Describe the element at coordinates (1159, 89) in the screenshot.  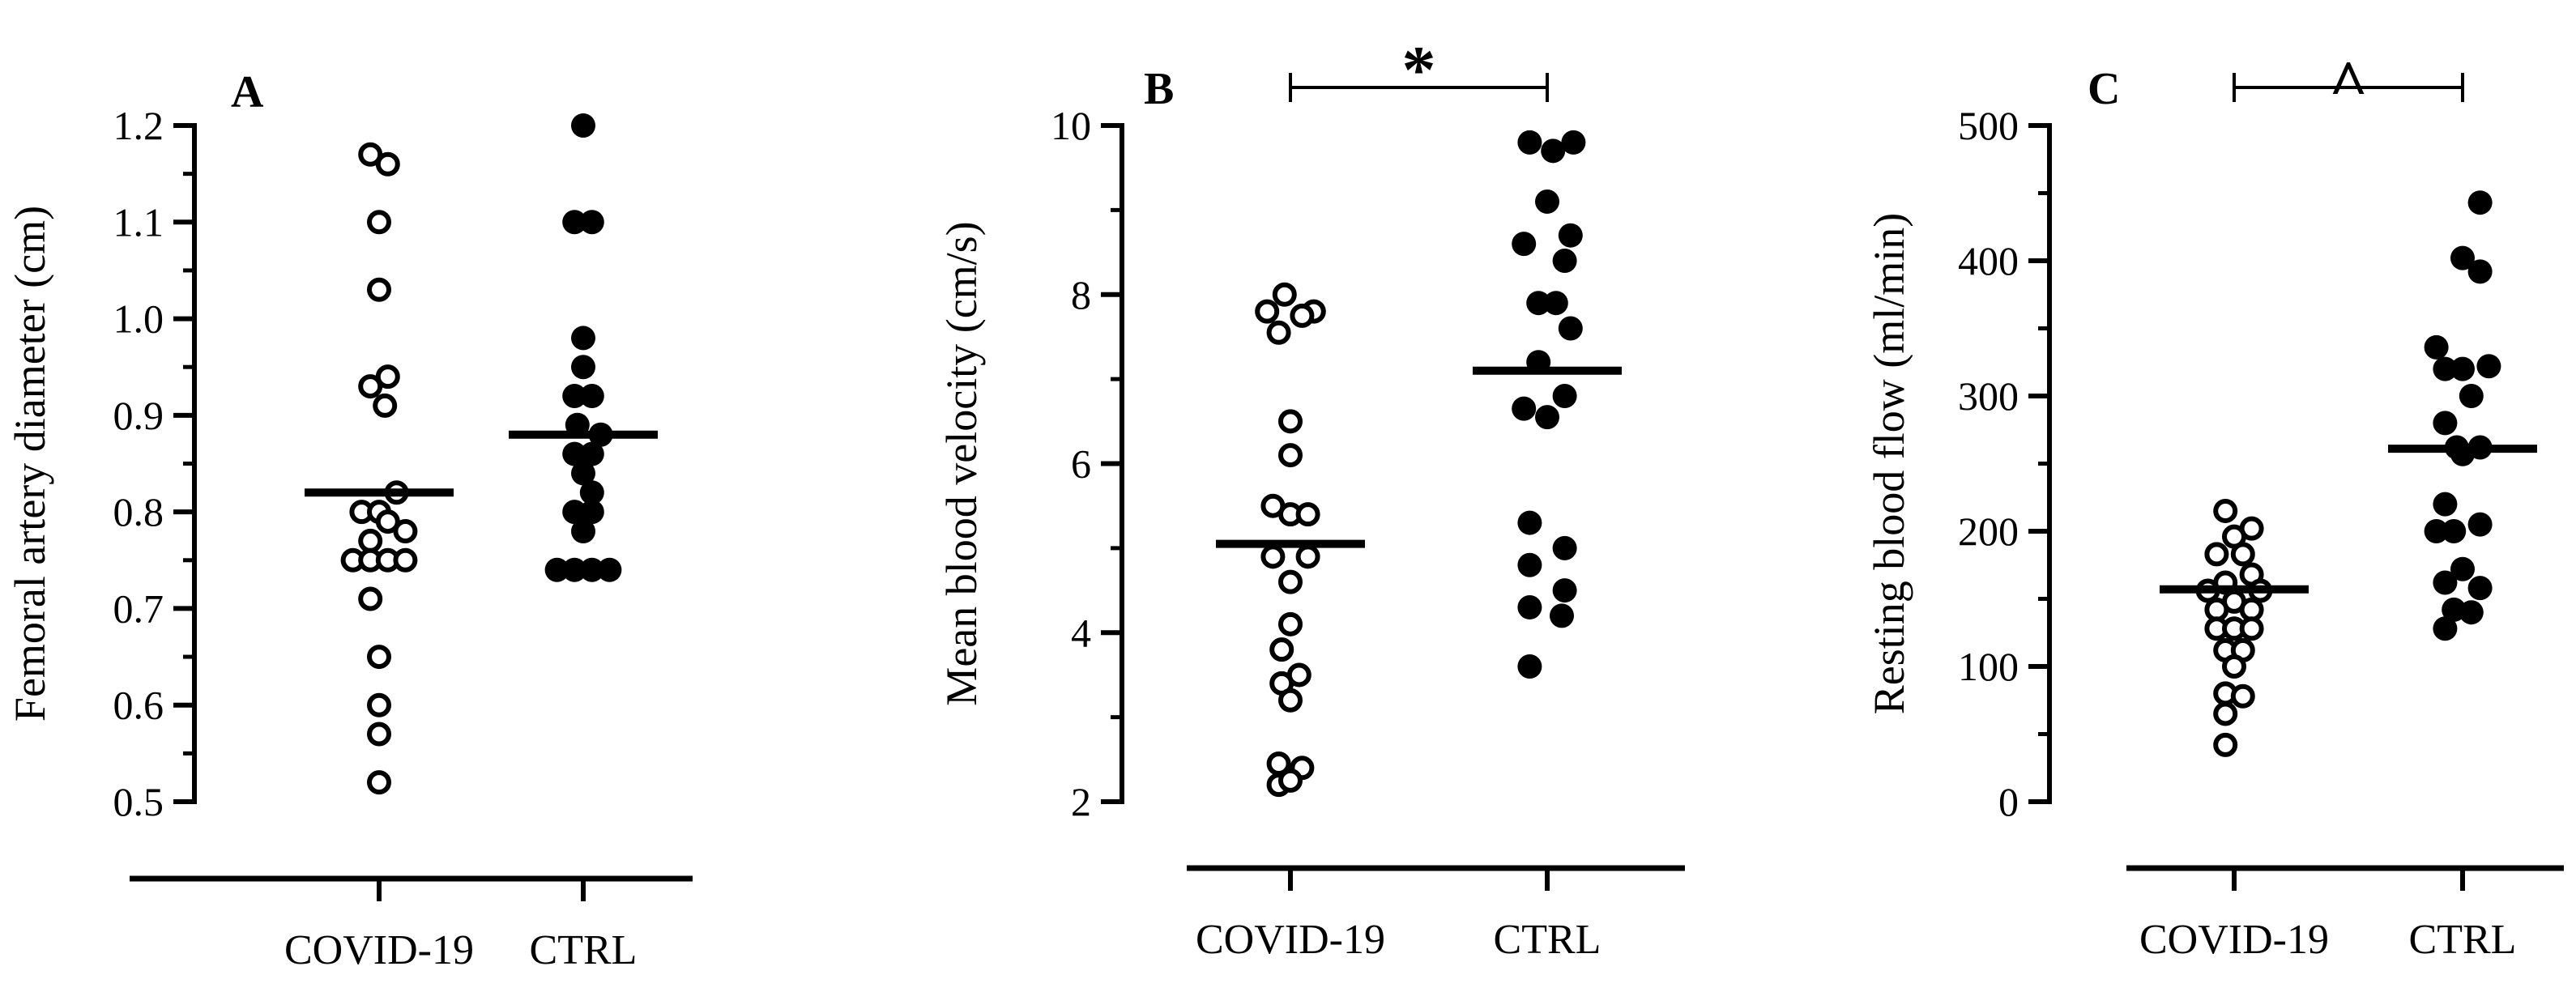
I see `panel-letter: B` at that location.